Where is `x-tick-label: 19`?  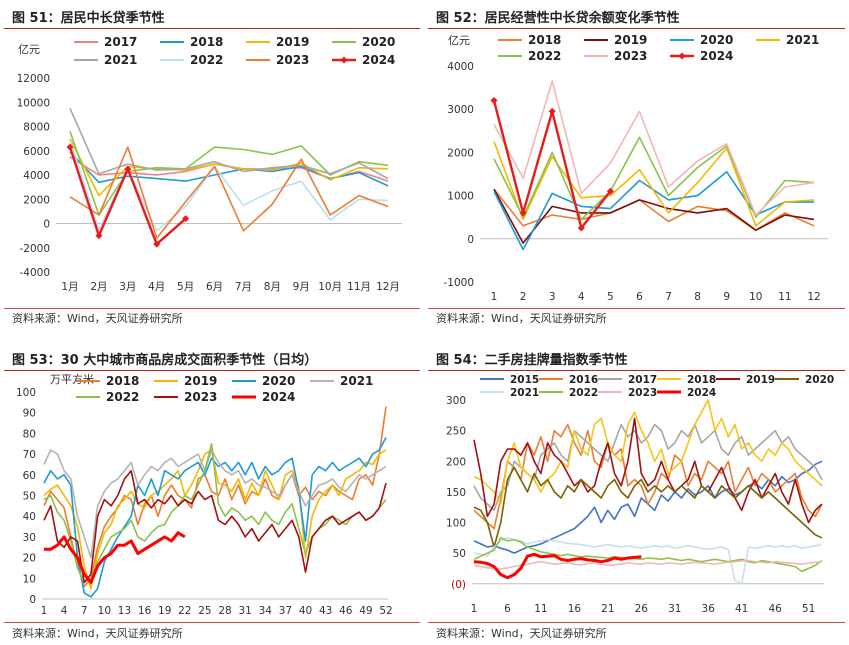 x-tick-label: 19 is located at coordinates (164, 611).